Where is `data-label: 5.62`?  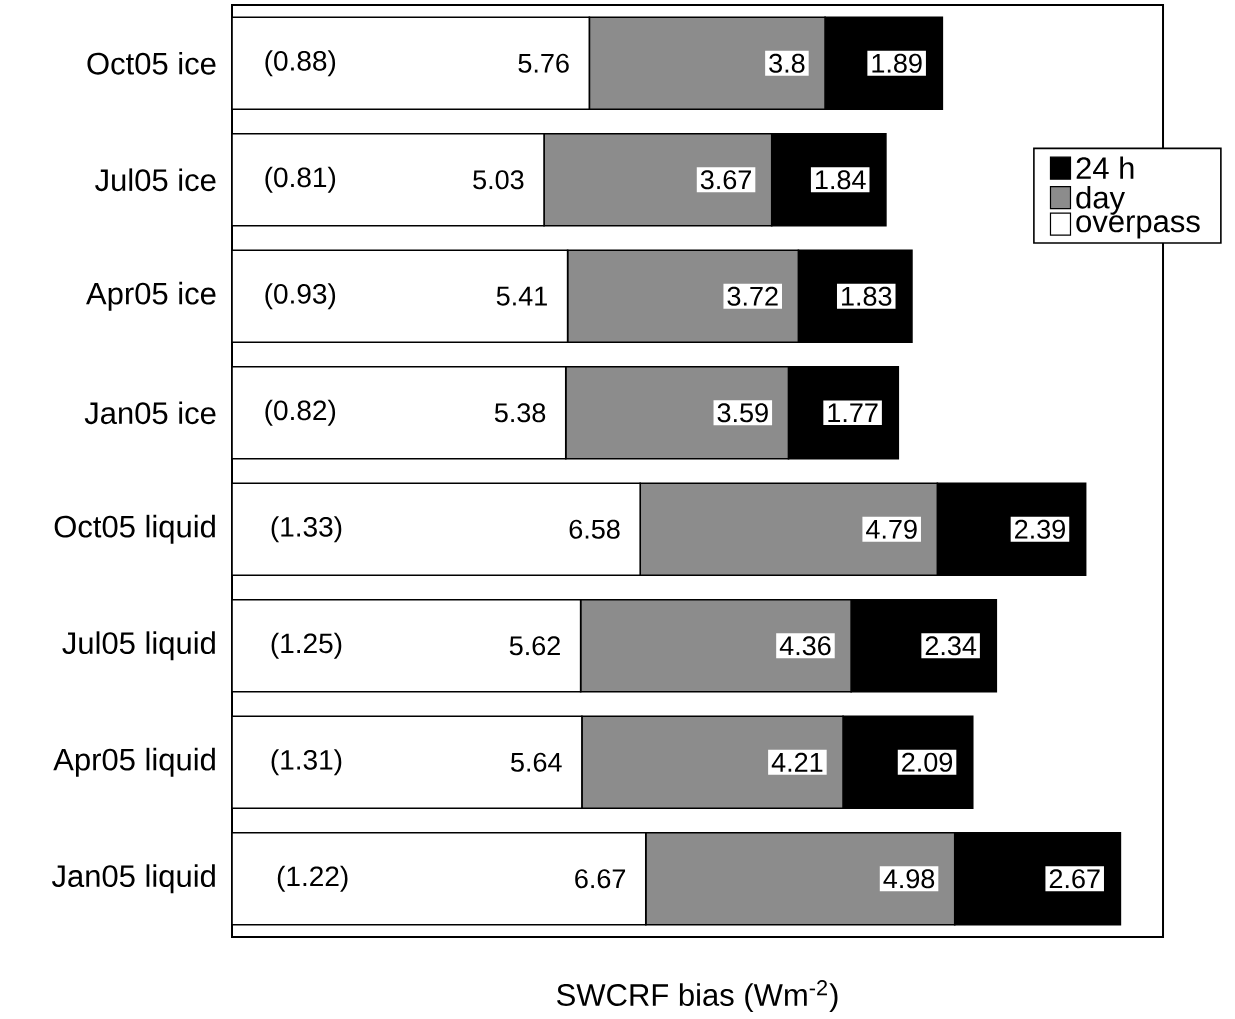 data-label: 5.62 is located at coordinates (534, 646).